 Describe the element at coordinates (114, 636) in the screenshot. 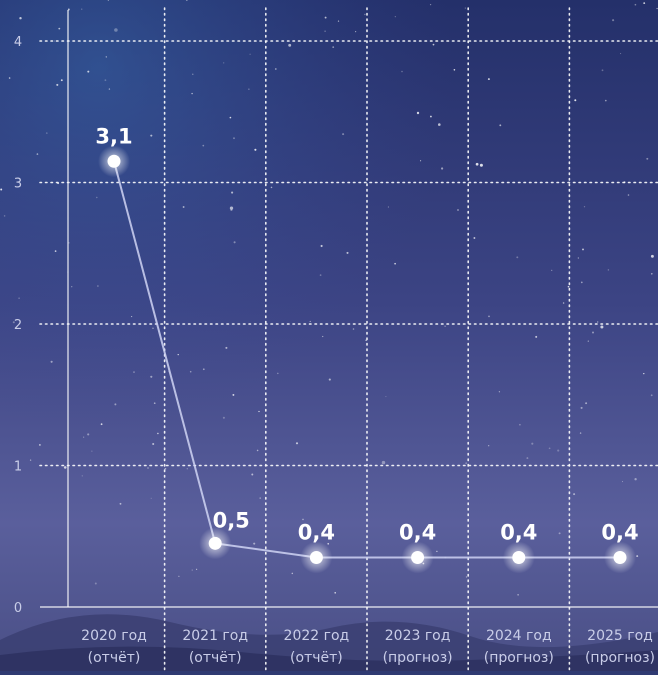

I see `x-tick-label-year: 2020 год` at that location.